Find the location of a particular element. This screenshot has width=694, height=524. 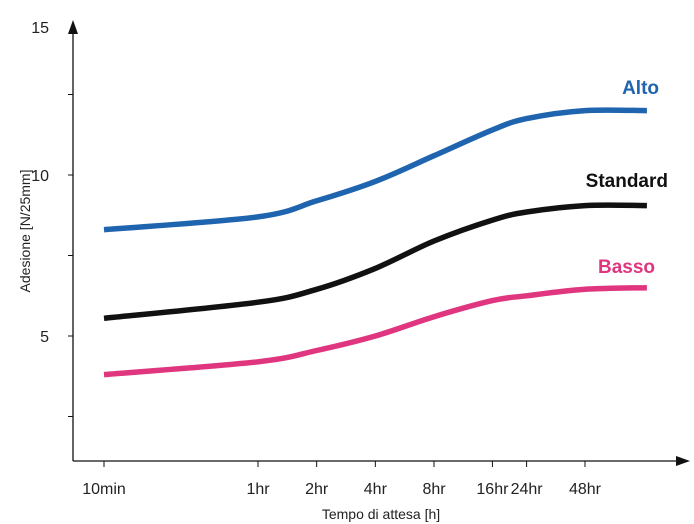

y-tick-label: 15 is located at coordinates (40, 28).